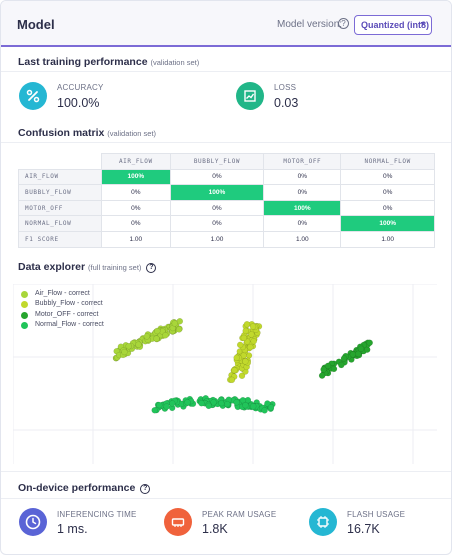 Image resolution: width=452 pixels, height=555 pixels. Describe the element at coordinates (60, 223) in the screenshot. I see `row-header: NORMAL_FLOW` at that location.